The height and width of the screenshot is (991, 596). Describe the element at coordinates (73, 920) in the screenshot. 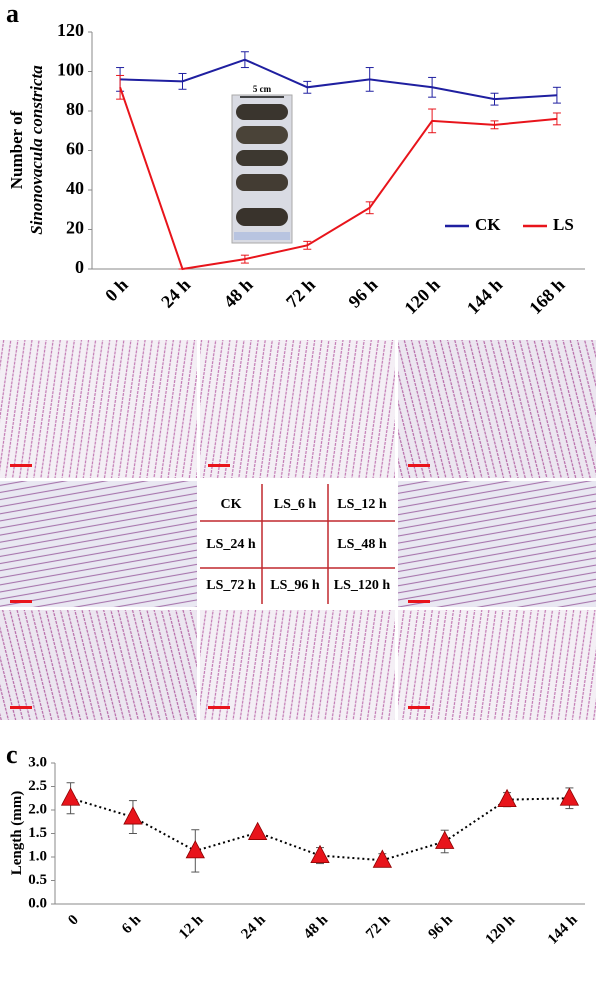

I see `x-tick-label: 0` at that location.